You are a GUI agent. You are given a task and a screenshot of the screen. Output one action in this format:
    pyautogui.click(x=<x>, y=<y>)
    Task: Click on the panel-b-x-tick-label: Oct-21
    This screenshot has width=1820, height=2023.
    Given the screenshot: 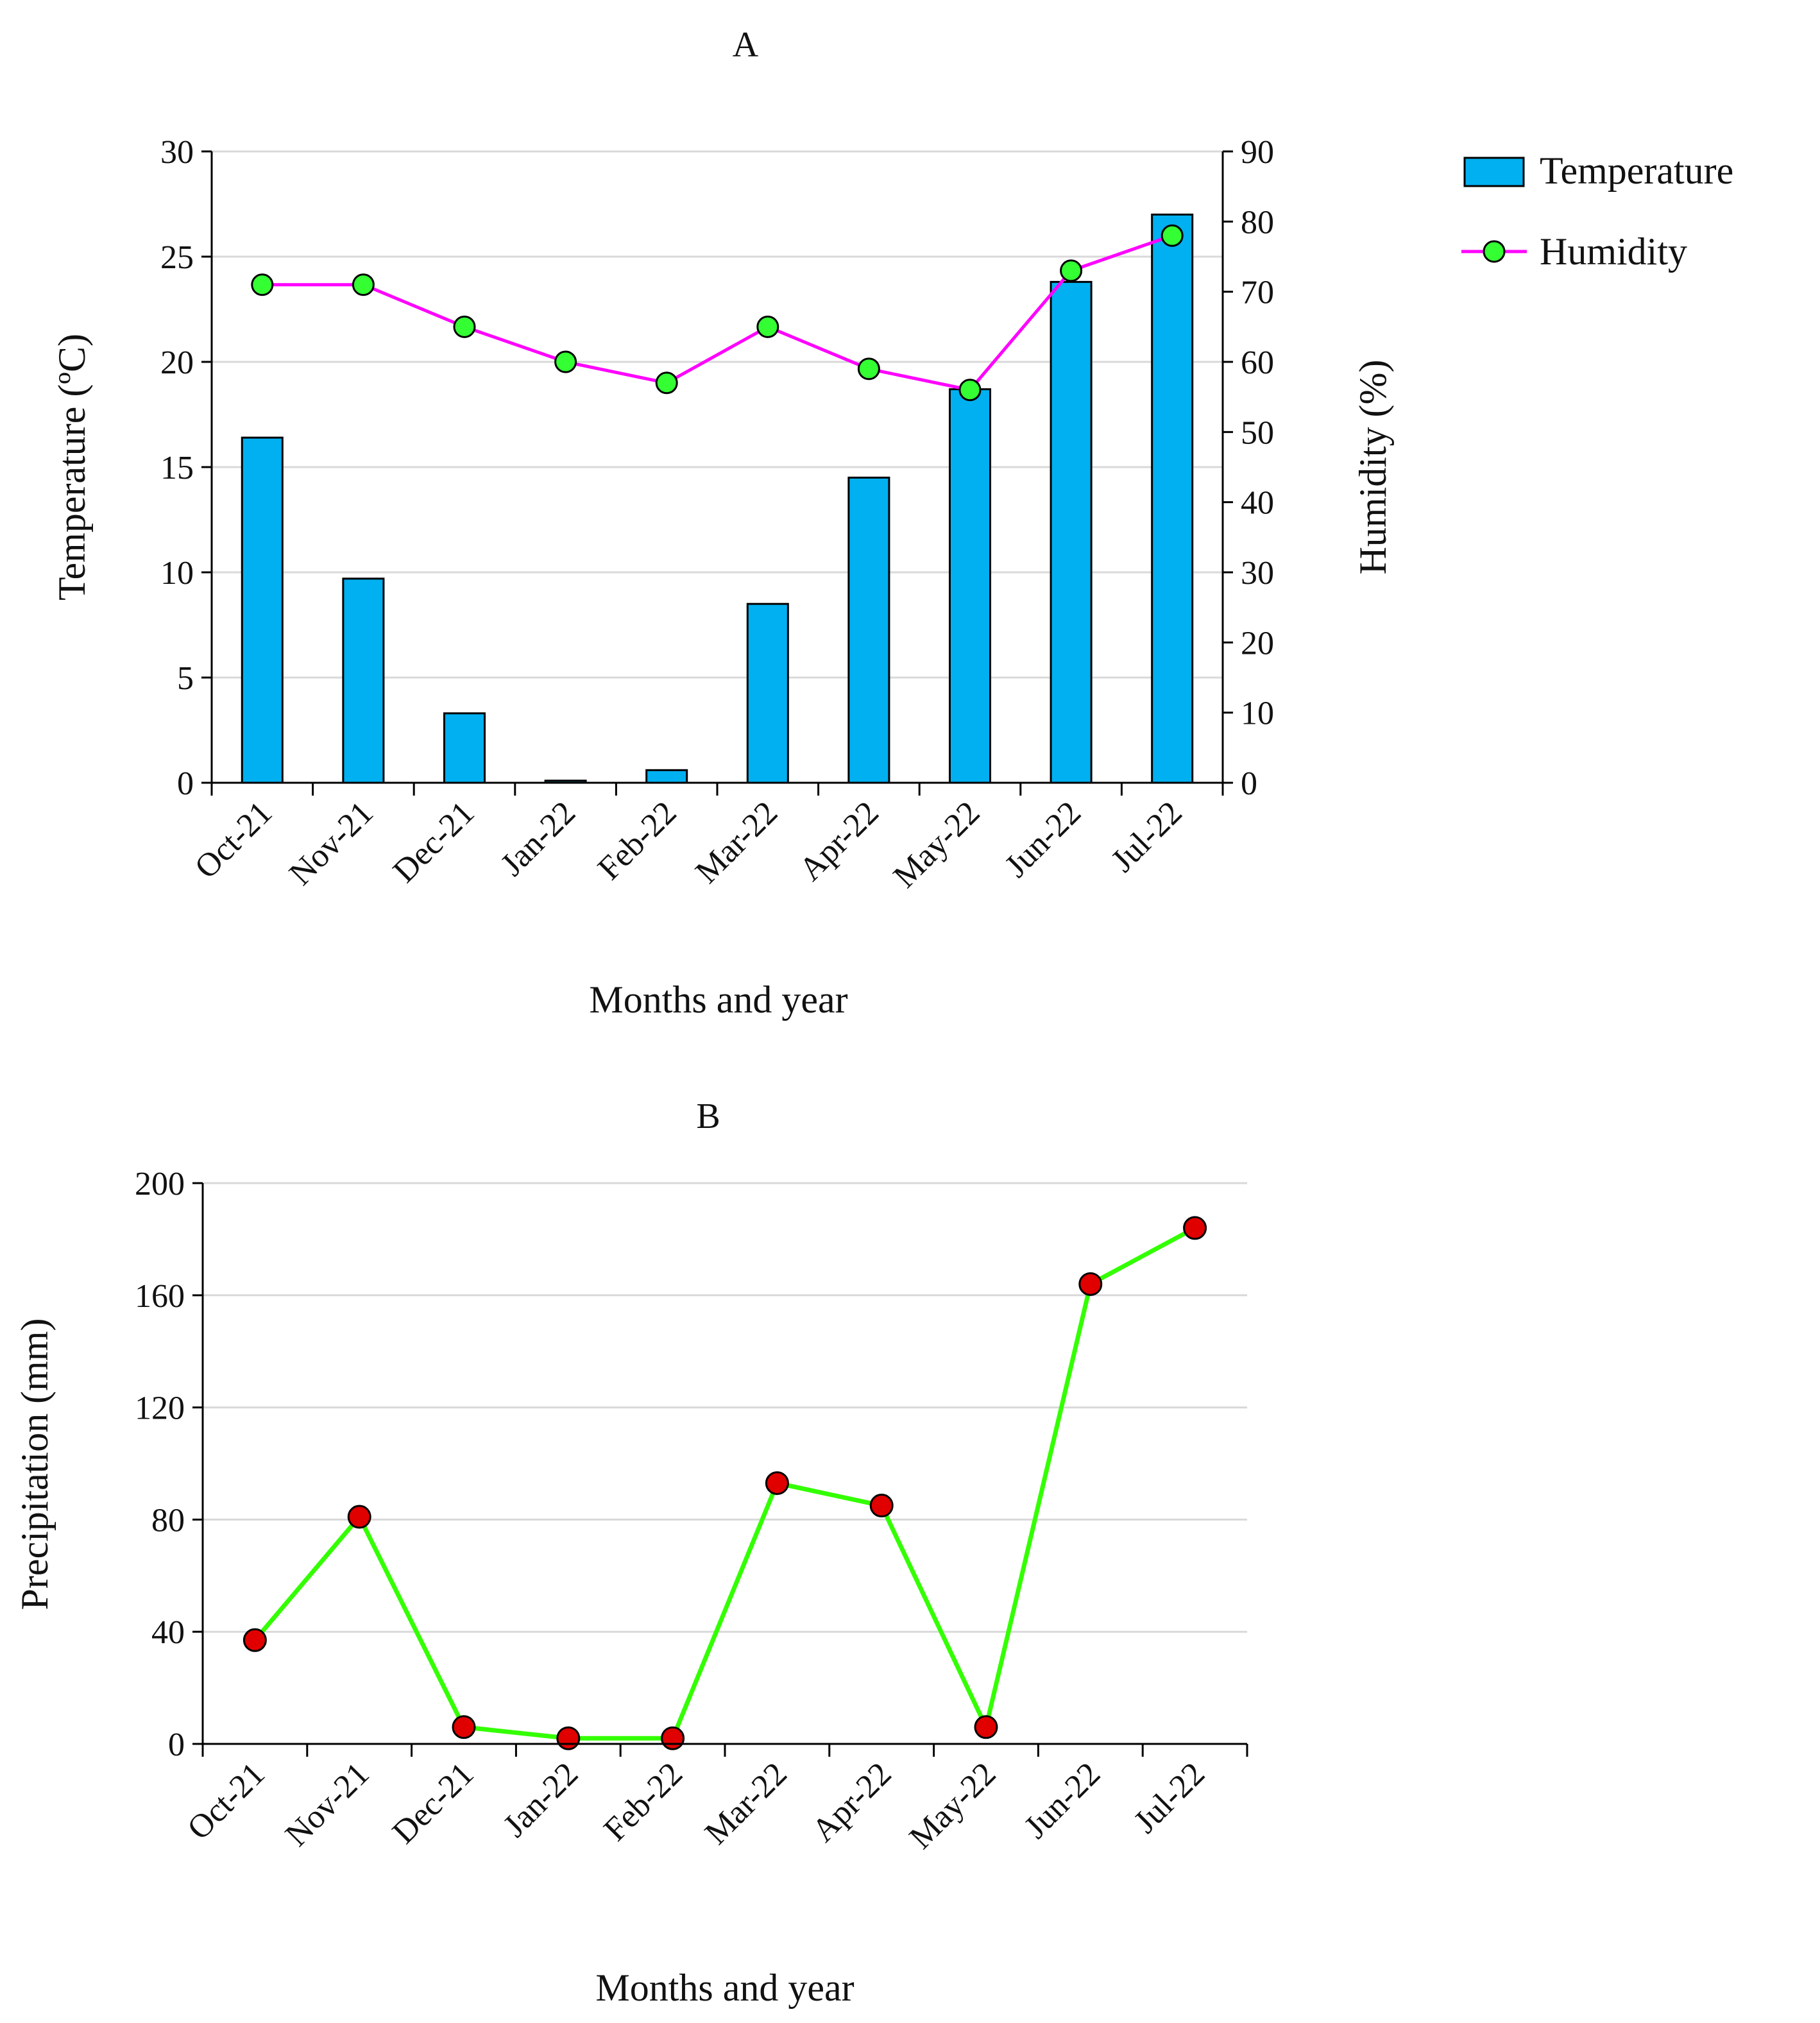 What is the action you would take?
    pyautogui.click(x=226, y=1801)
    